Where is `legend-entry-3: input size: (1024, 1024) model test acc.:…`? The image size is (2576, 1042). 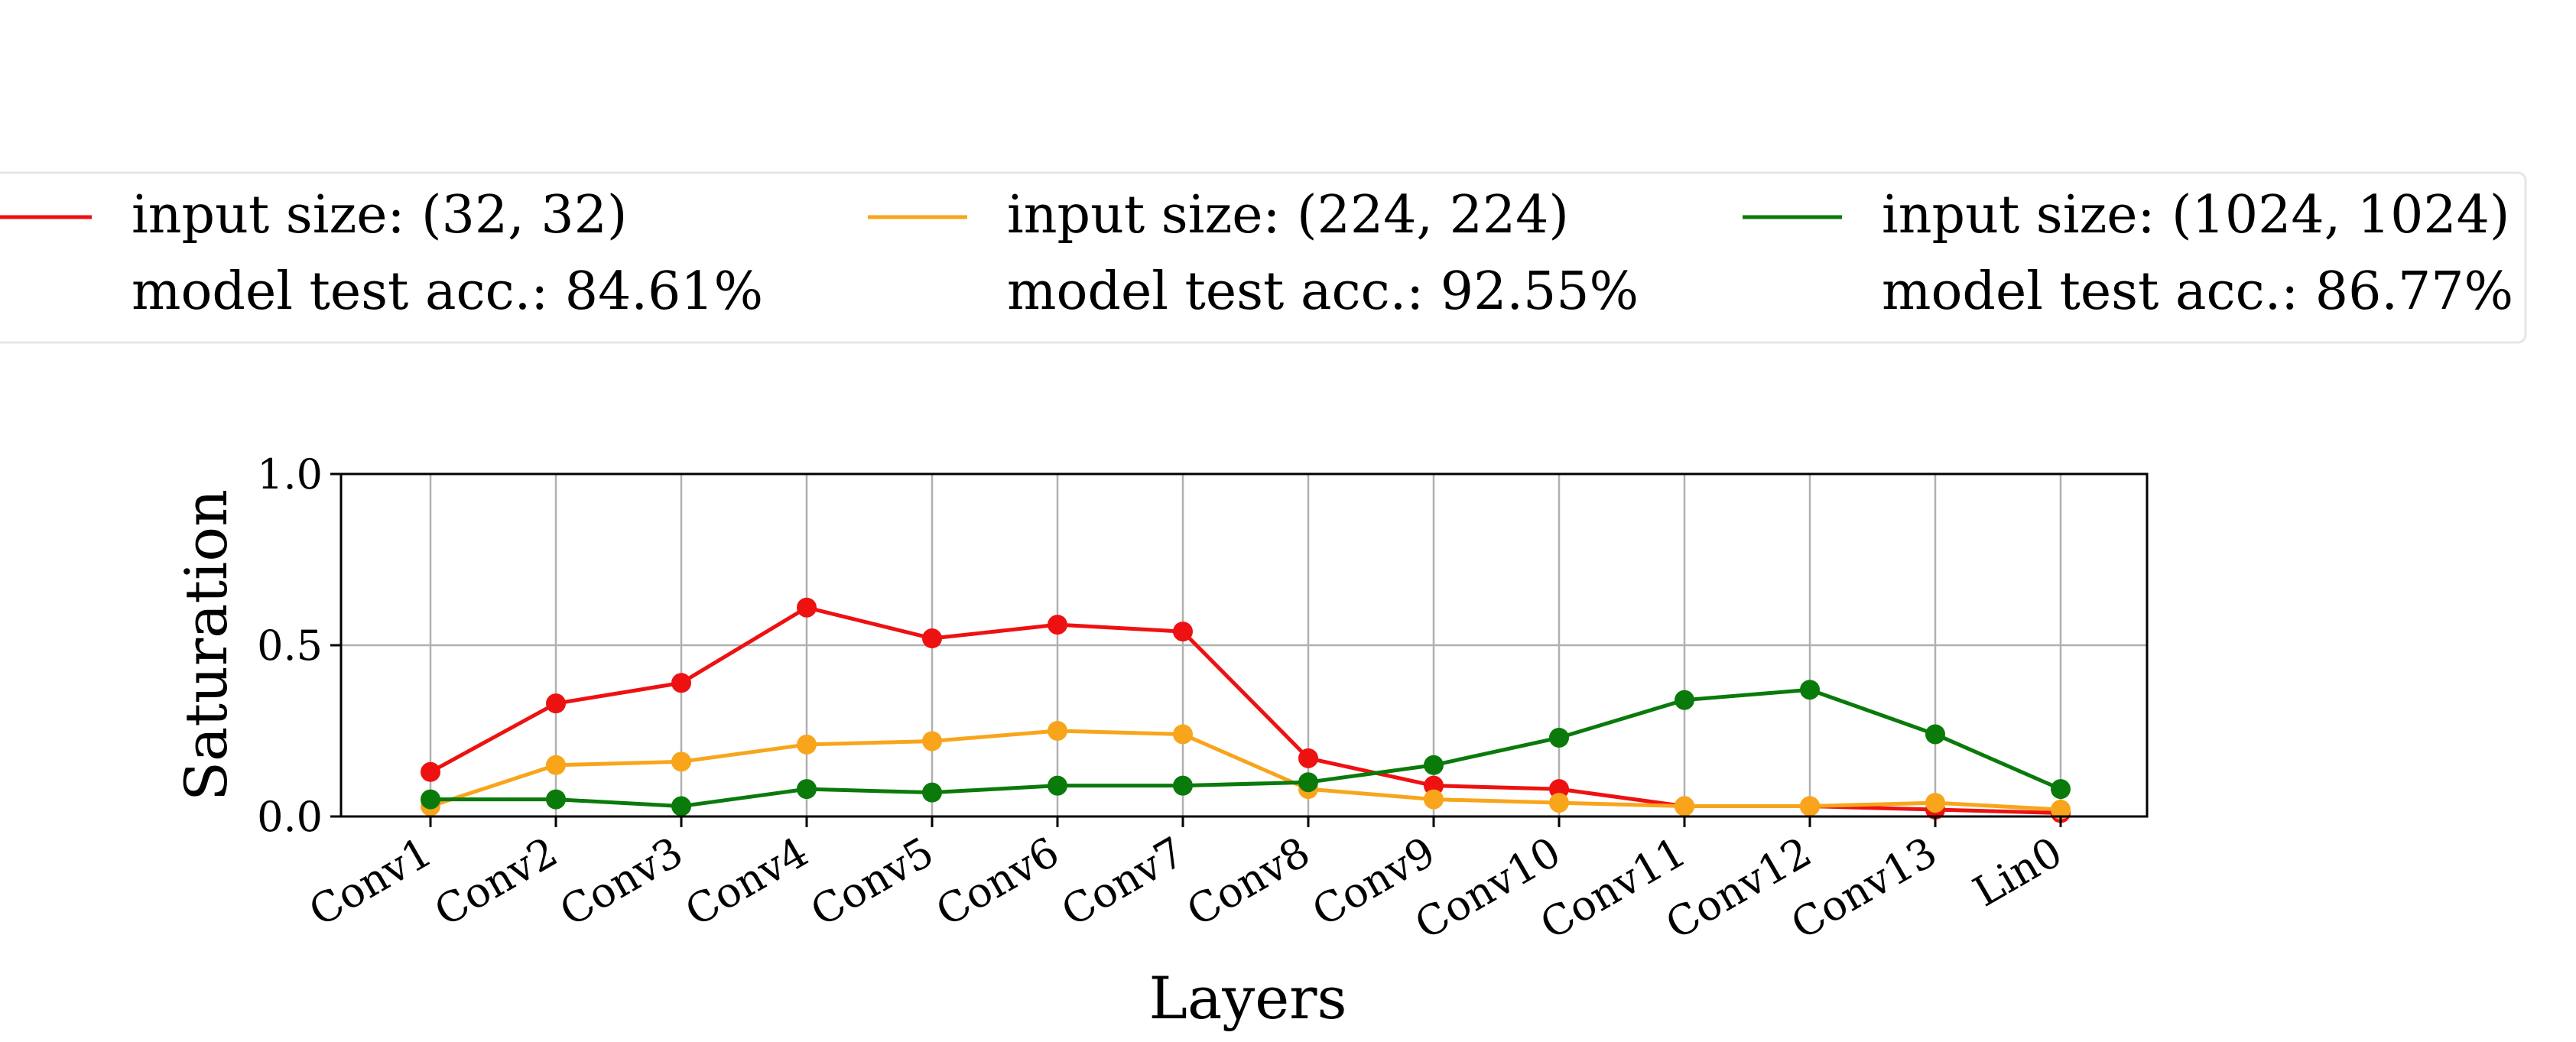
legend-entry-3: input size: (1024, 1024) model test acc.:… is located at coordinates (2128, 253).